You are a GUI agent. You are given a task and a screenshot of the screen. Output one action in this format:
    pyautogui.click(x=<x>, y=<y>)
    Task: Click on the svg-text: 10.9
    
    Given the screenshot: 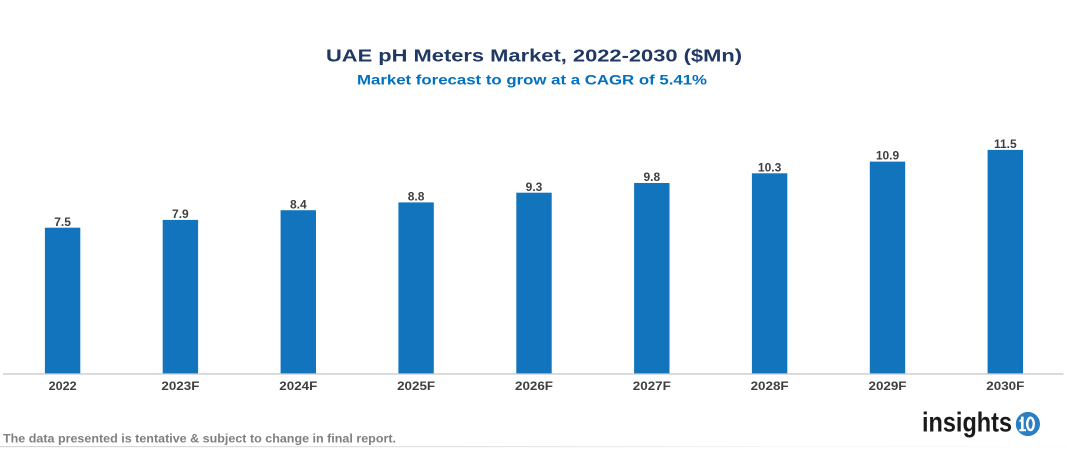 What is the action you would take?
    pyautogui.click(x=888, y=156)
    